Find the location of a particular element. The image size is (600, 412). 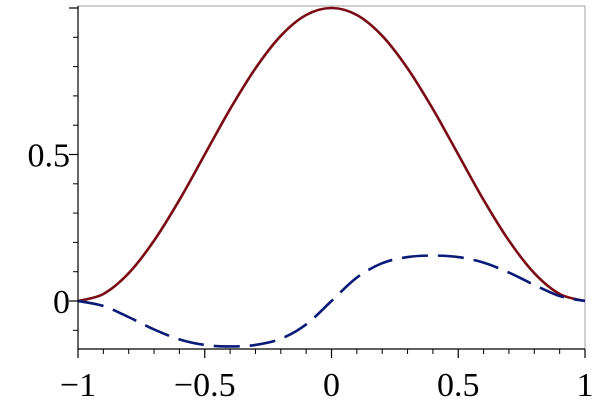

x-tick-label: −1 is located at coordinates (78, 385).